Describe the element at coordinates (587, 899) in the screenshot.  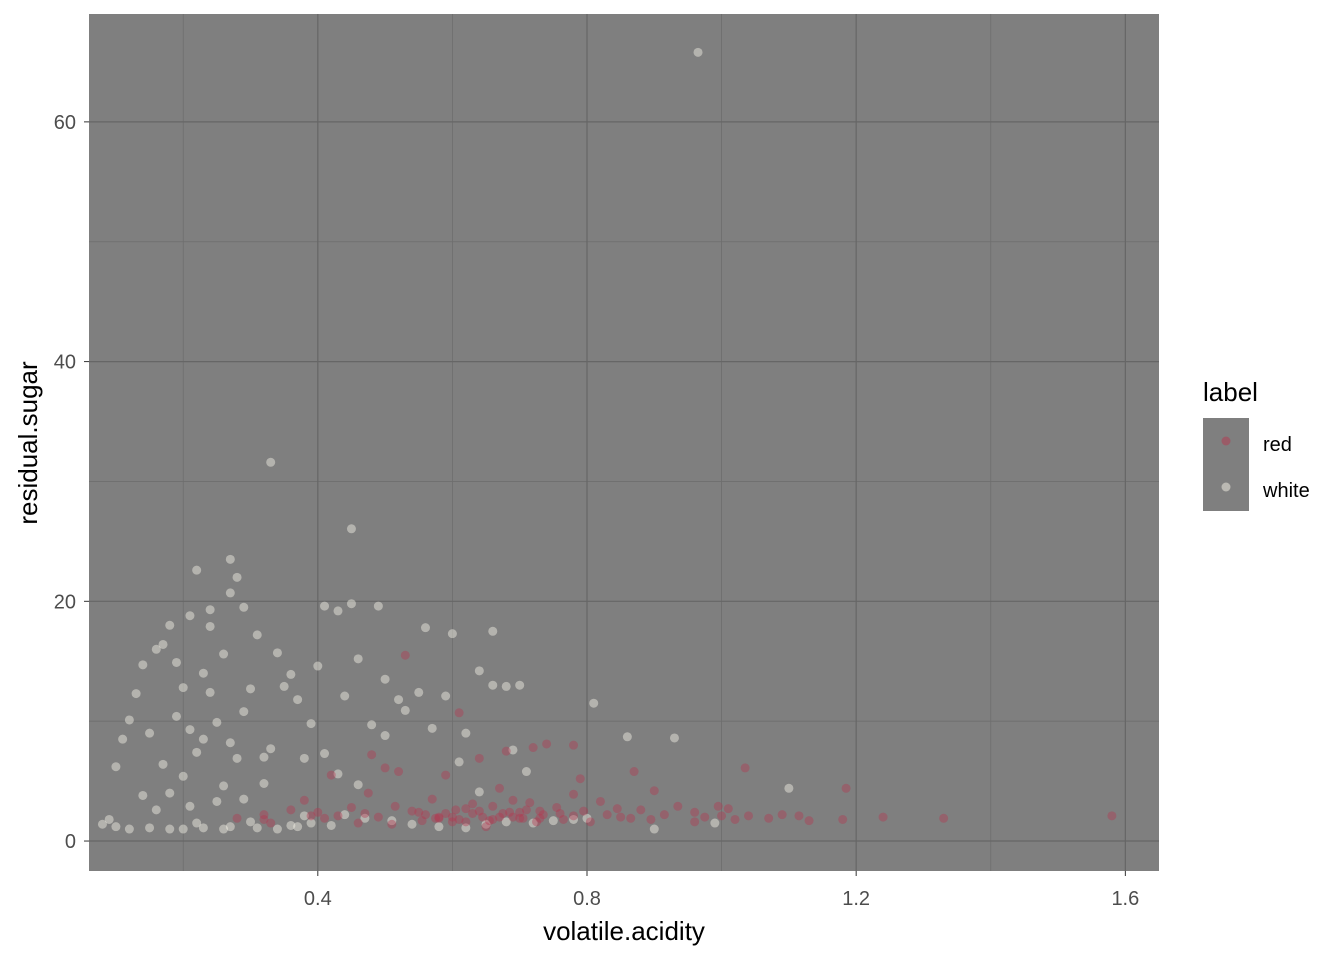
I see `x-tick-label: 0.8` at that location.